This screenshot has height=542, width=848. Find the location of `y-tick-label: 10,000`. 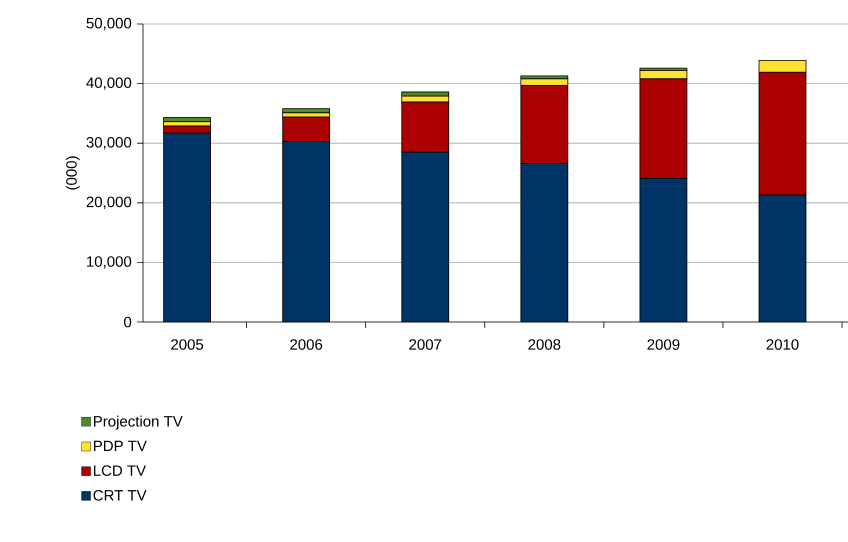

y-tick-label: 10,000 is located at coordinates (109, 262).